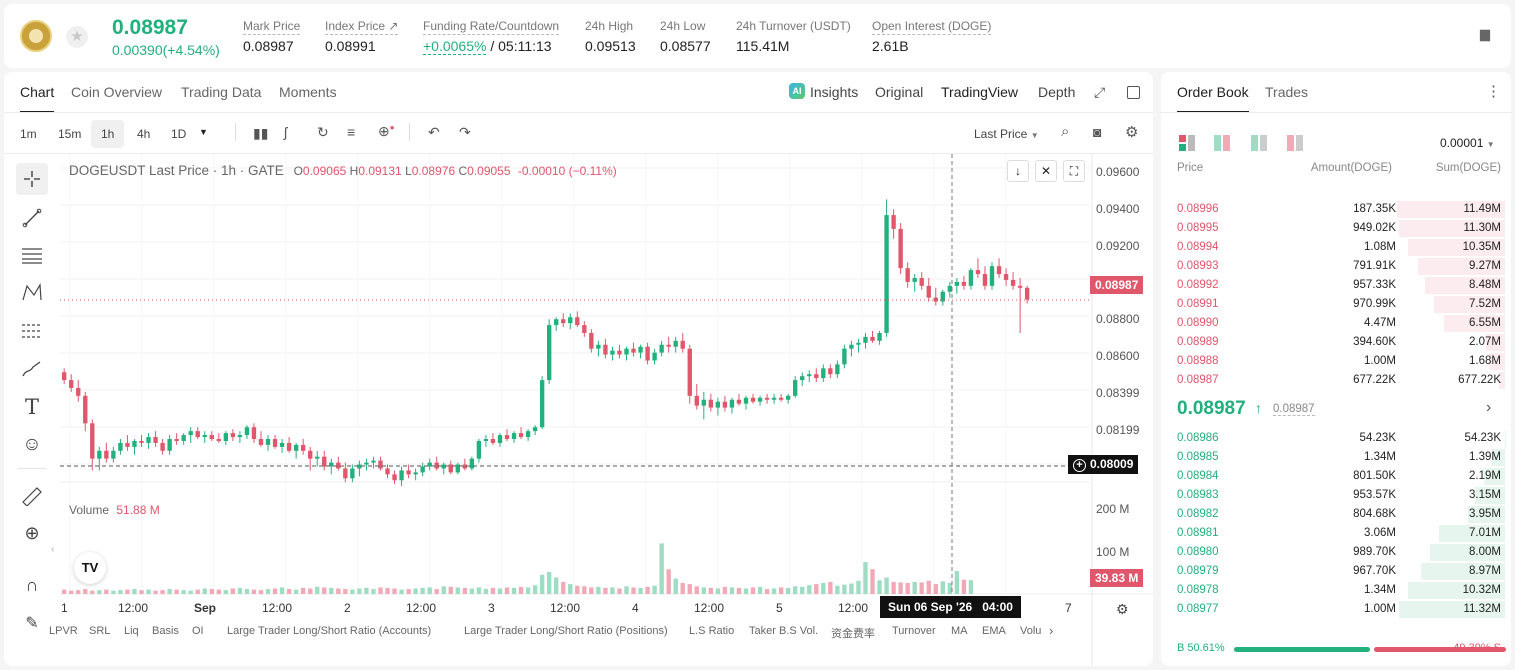 The width and height of the screenshot is (1515, 670). I want to click on ask-row: 0.08987 677.22K 677.22K, so click(1336, 380).